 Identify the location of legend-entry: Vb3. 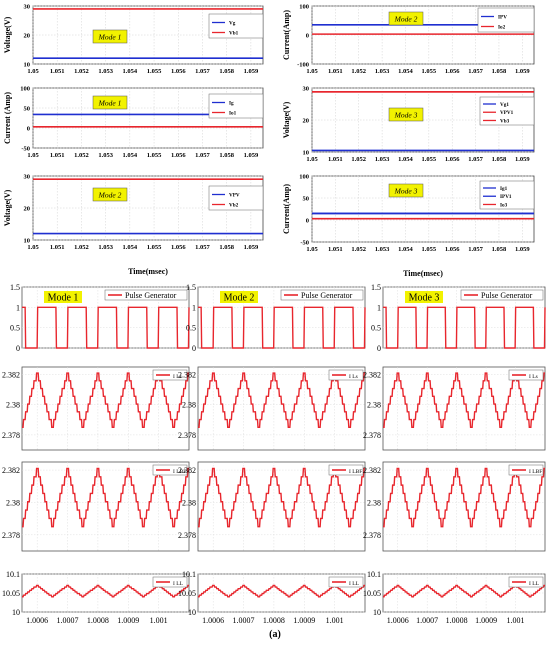
(505, 121).